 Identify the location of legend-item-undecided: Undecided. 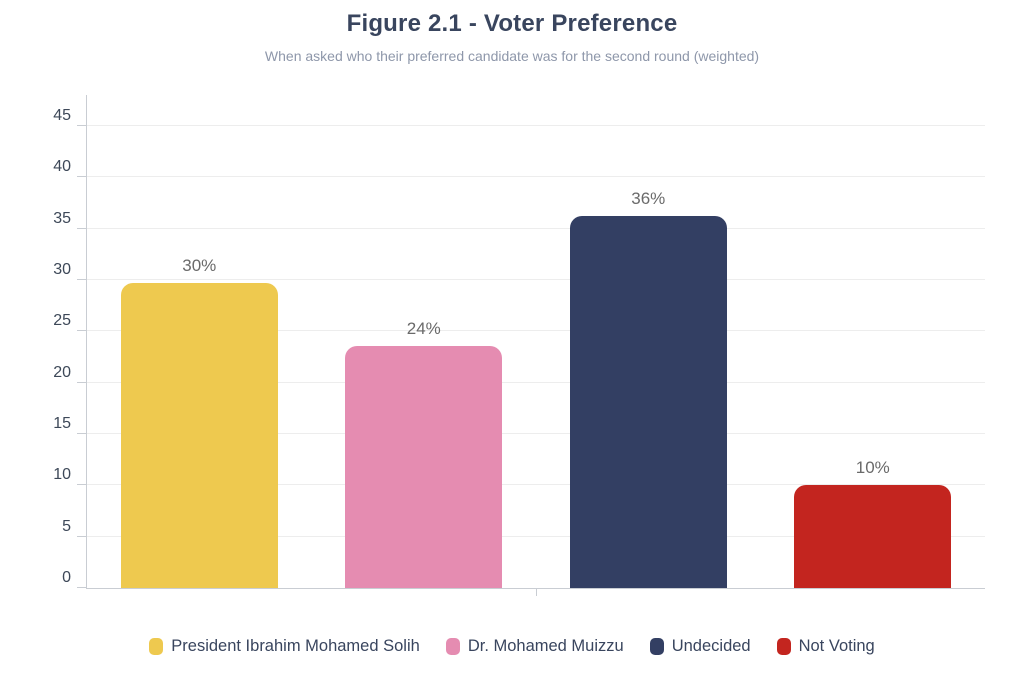
(700, 646).